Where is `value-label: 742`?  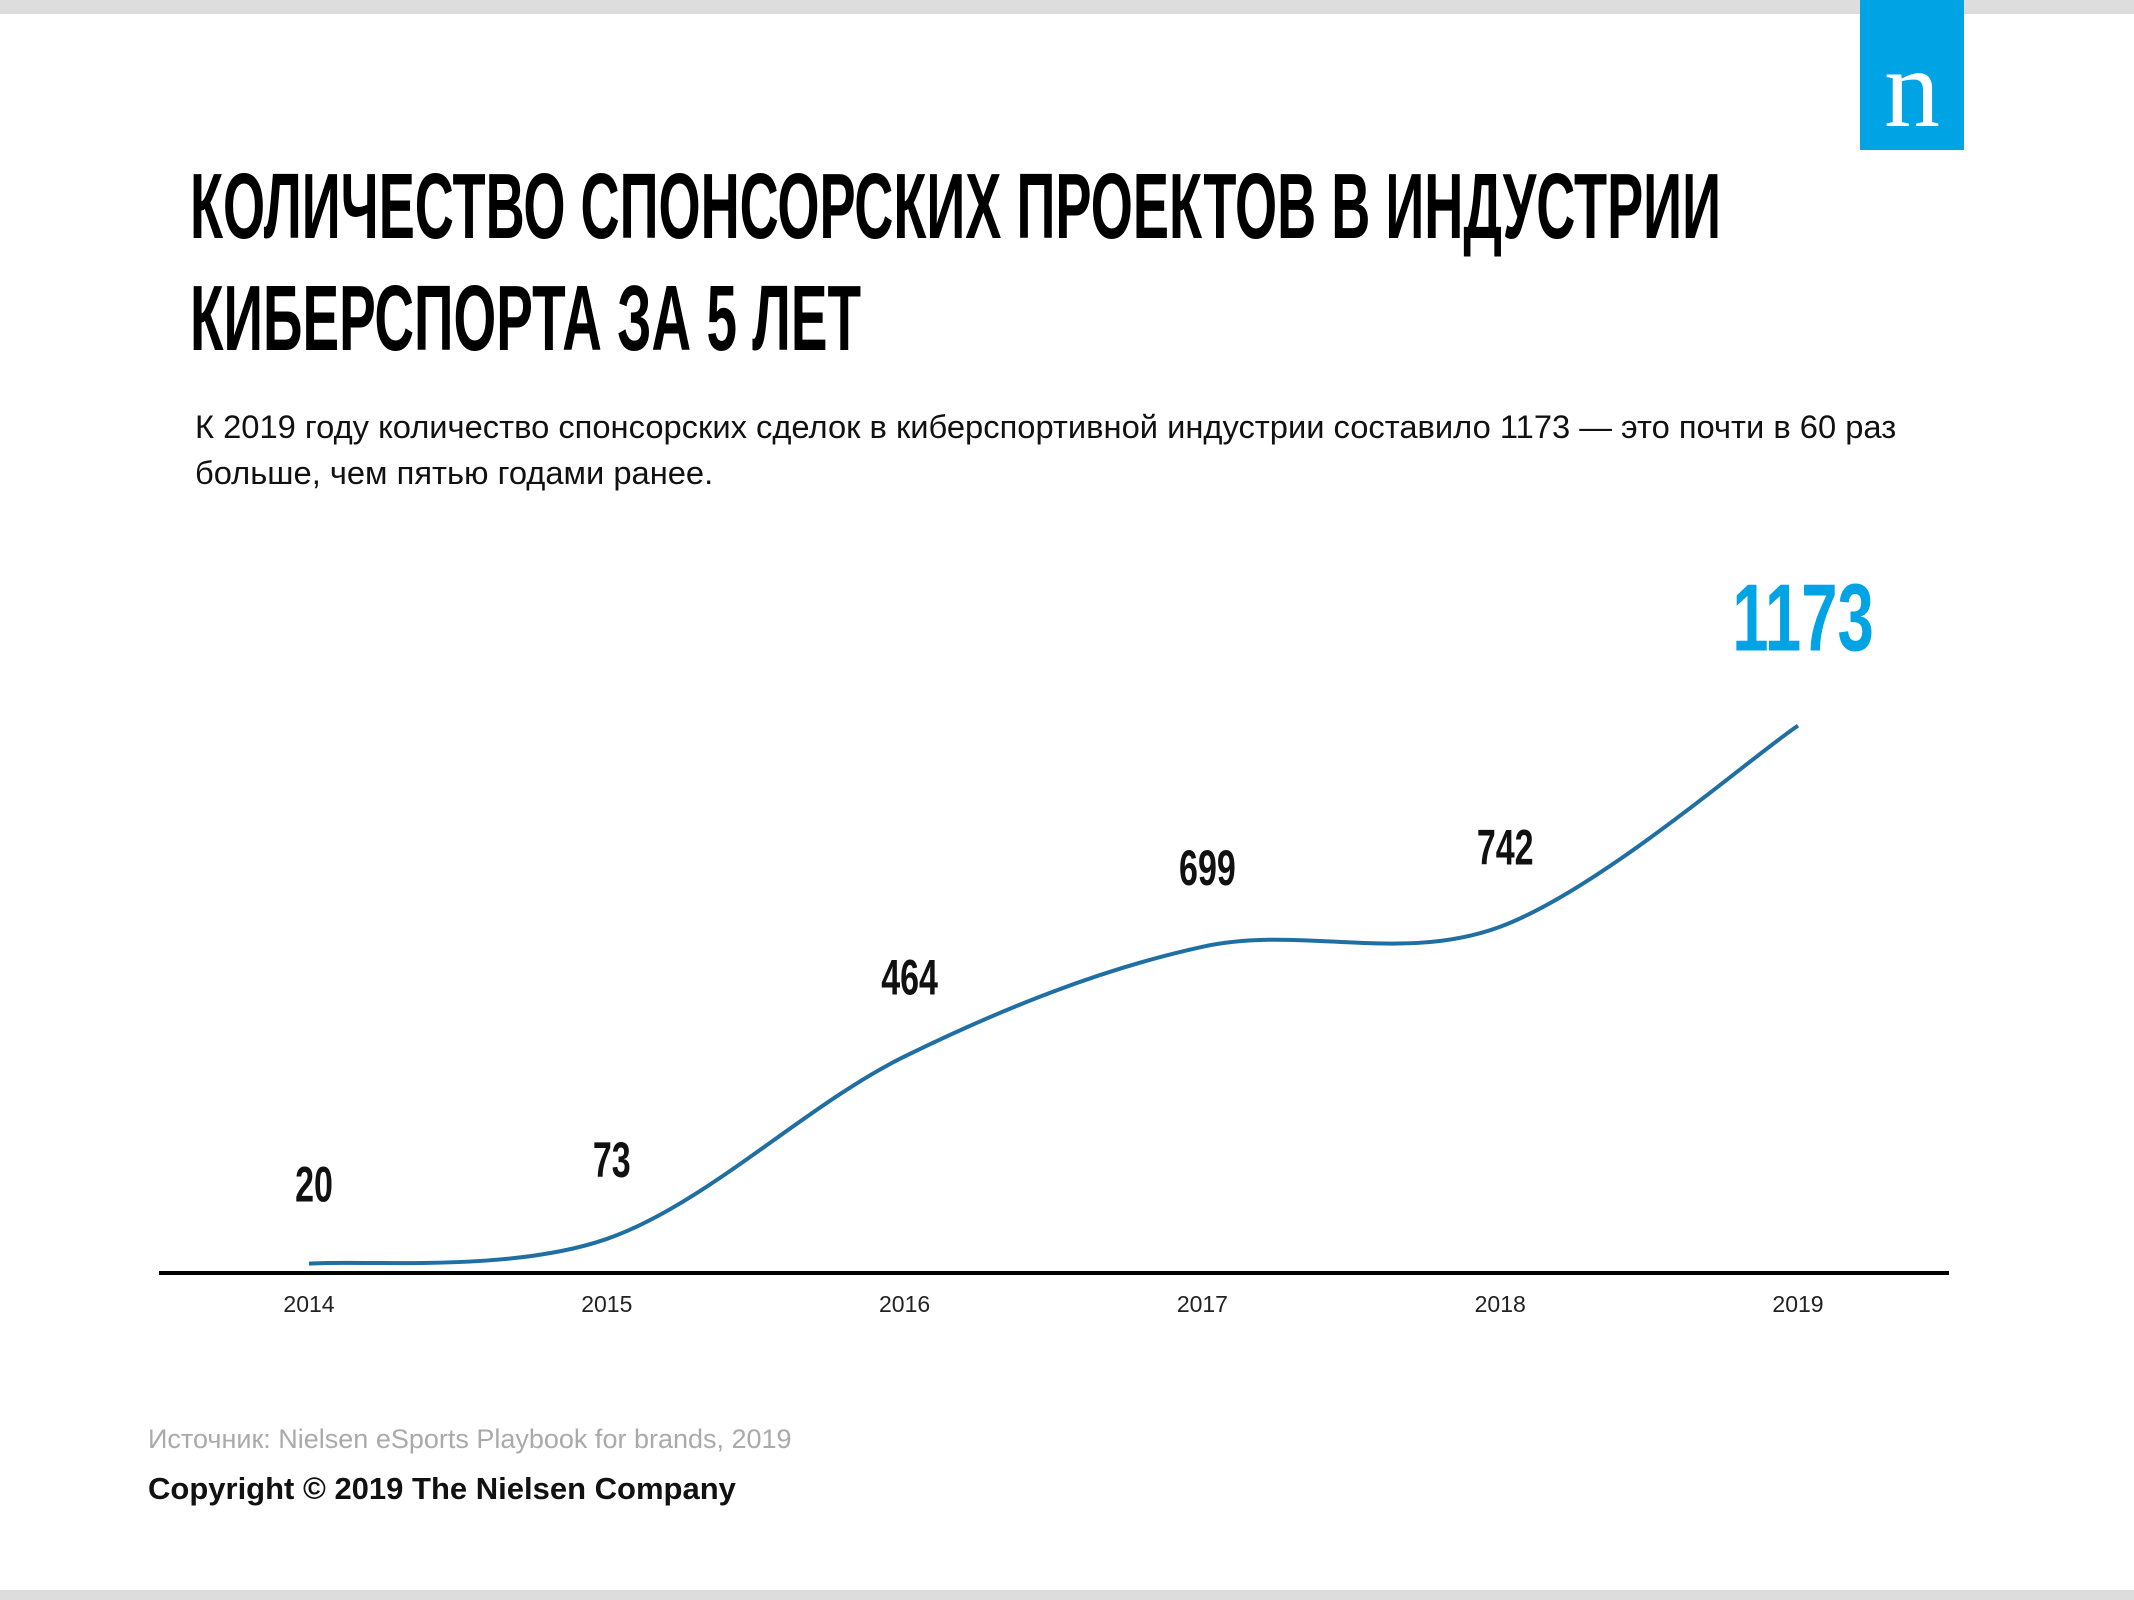
value-label: 742 is located at coordinates (1505, 848).